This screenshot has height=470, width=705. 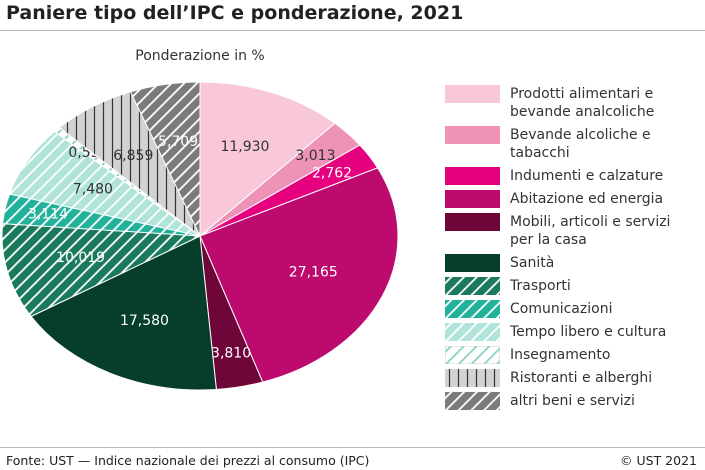 I want to click on legend-item: Trasporti, so click(x=572, y=286).